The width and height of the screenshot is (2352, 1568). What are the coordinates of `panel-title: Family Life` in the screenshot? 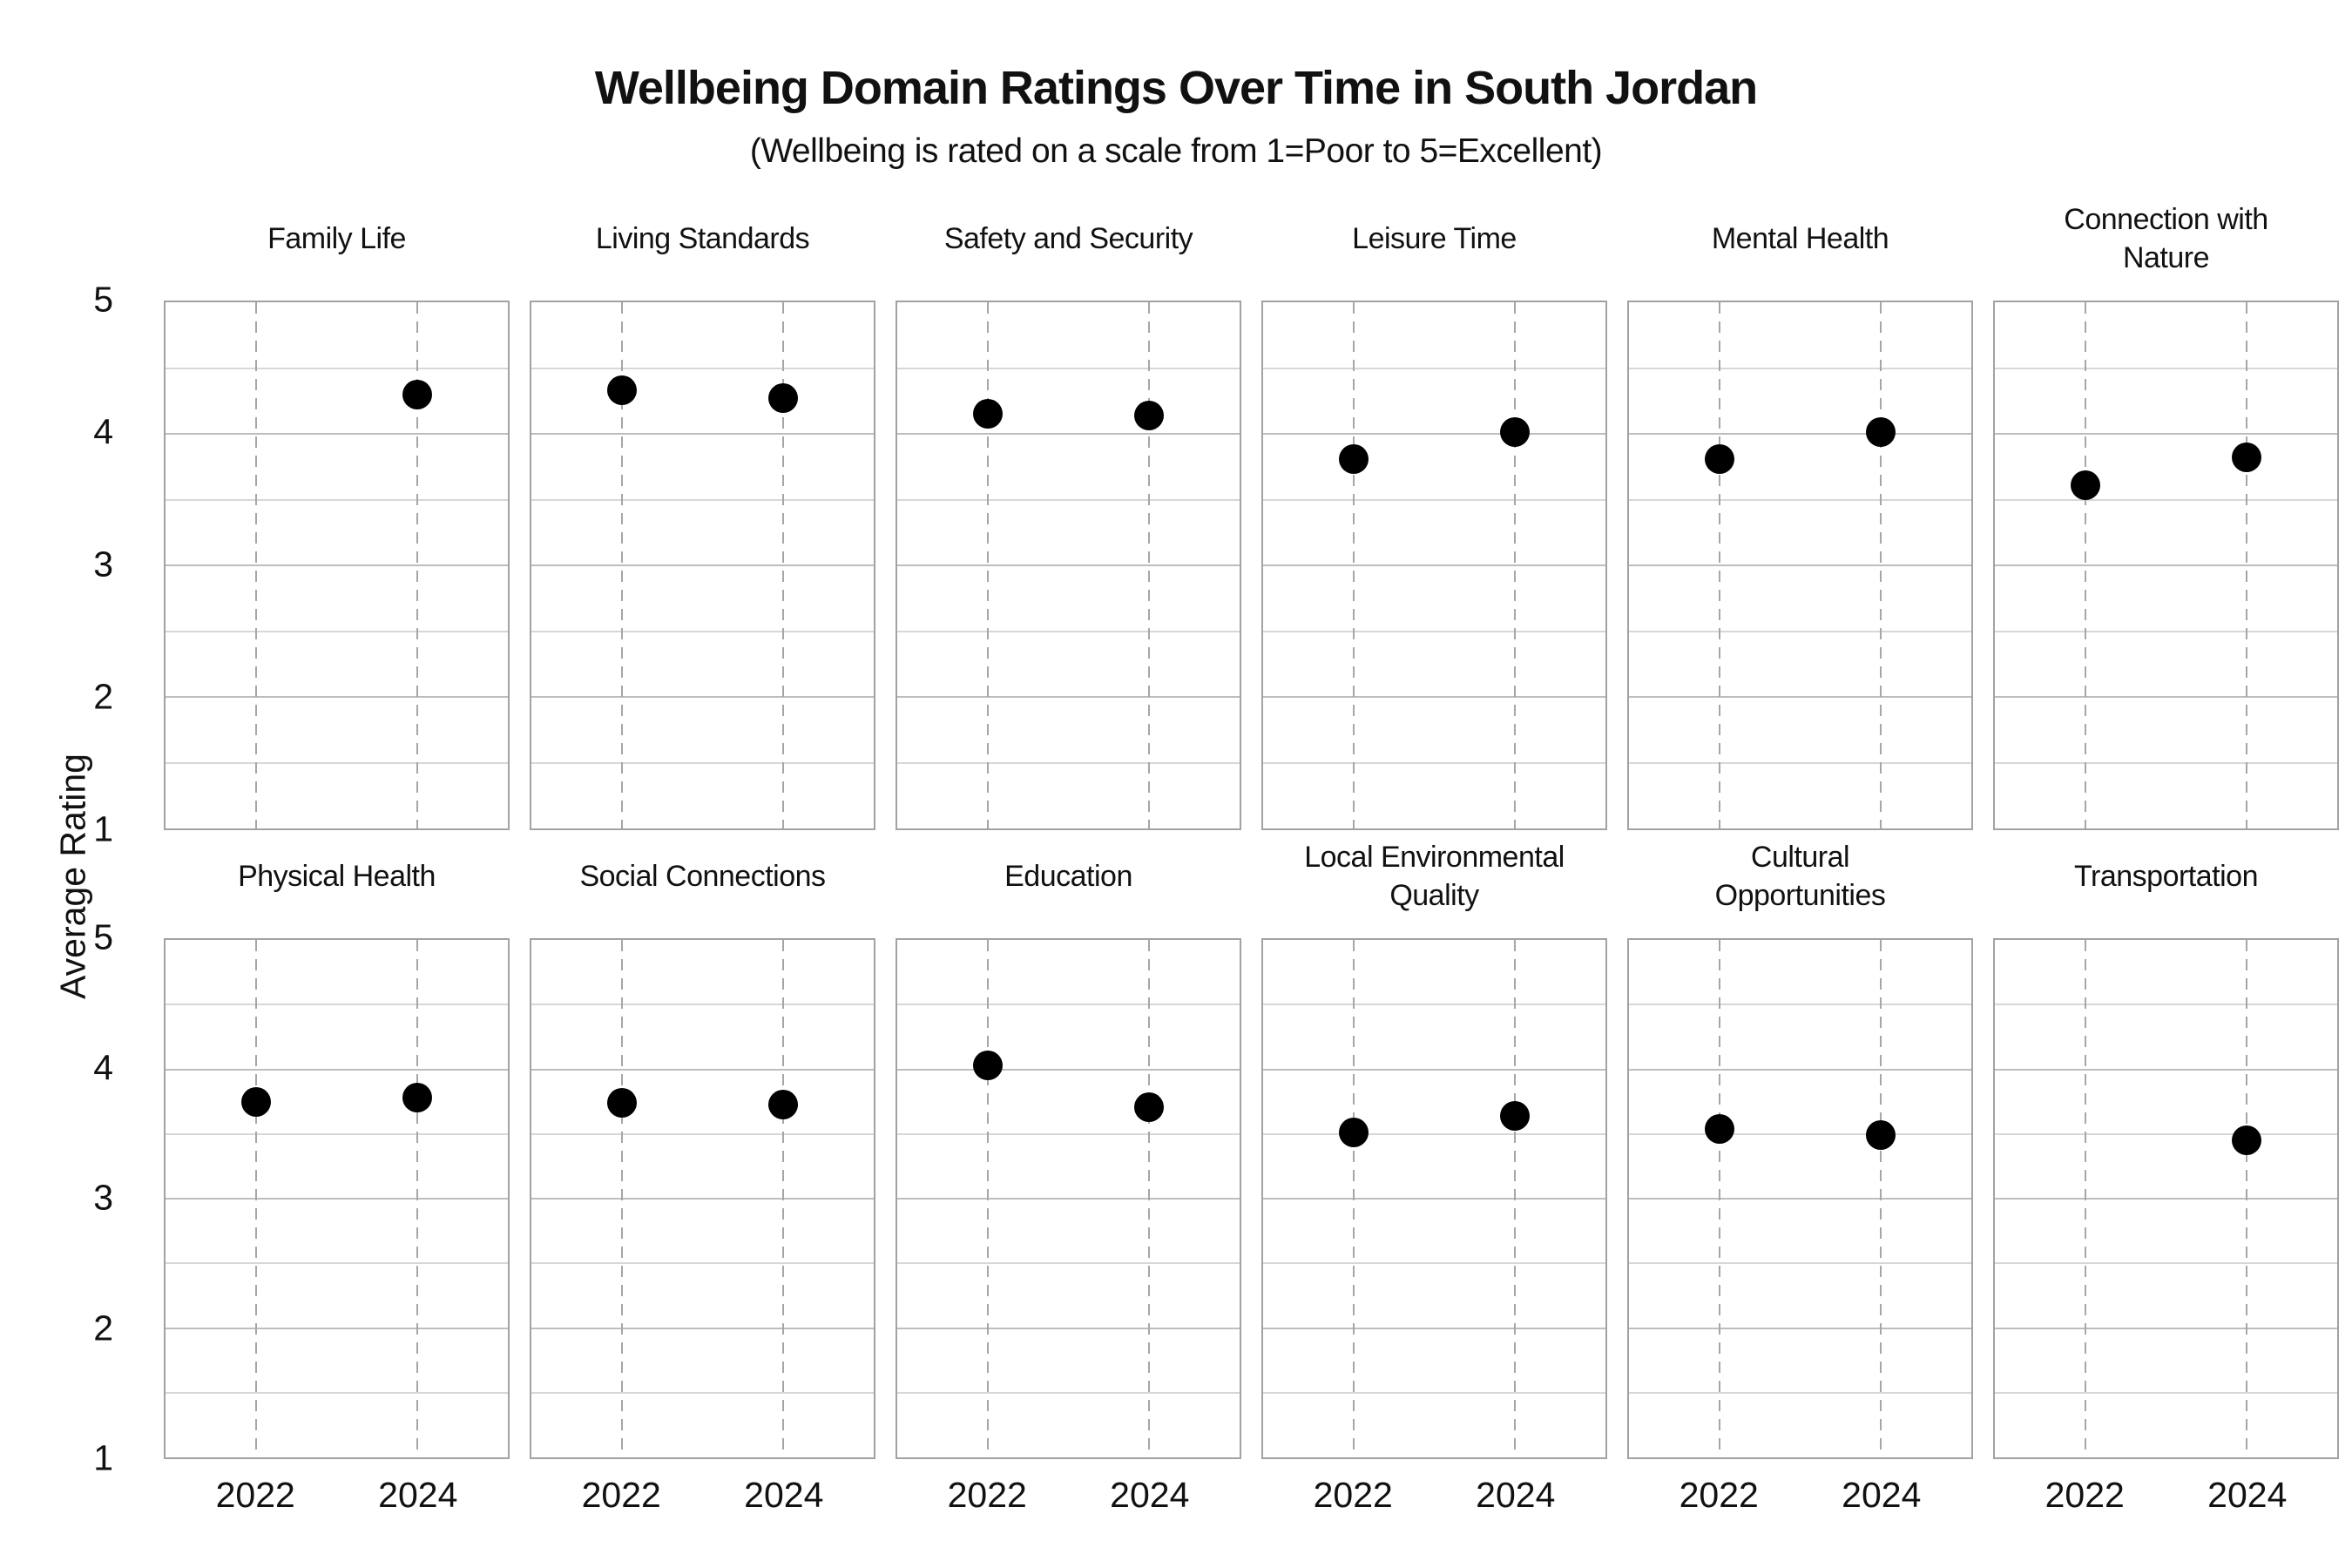 It's located at (336, 239).